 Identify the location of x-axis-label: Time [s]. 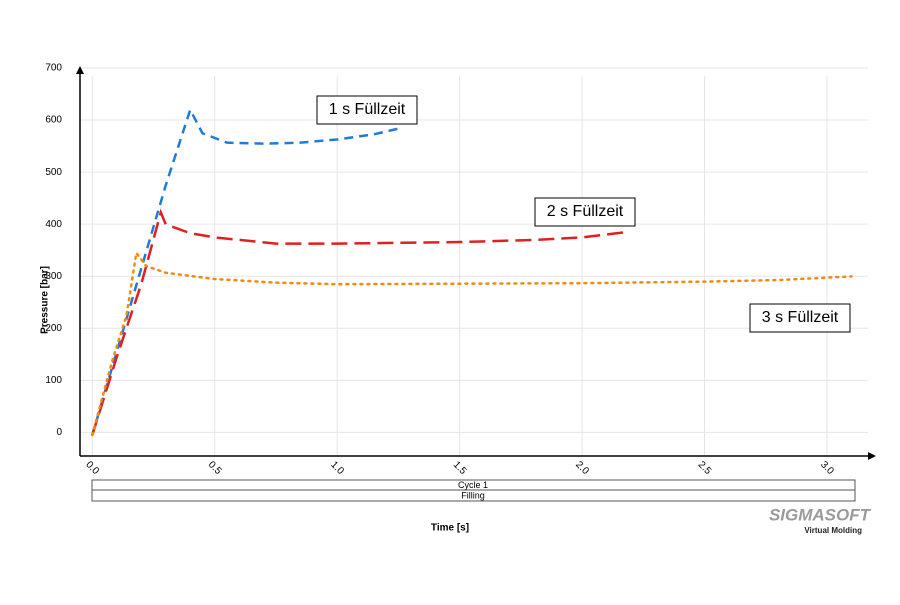
(450, 528).